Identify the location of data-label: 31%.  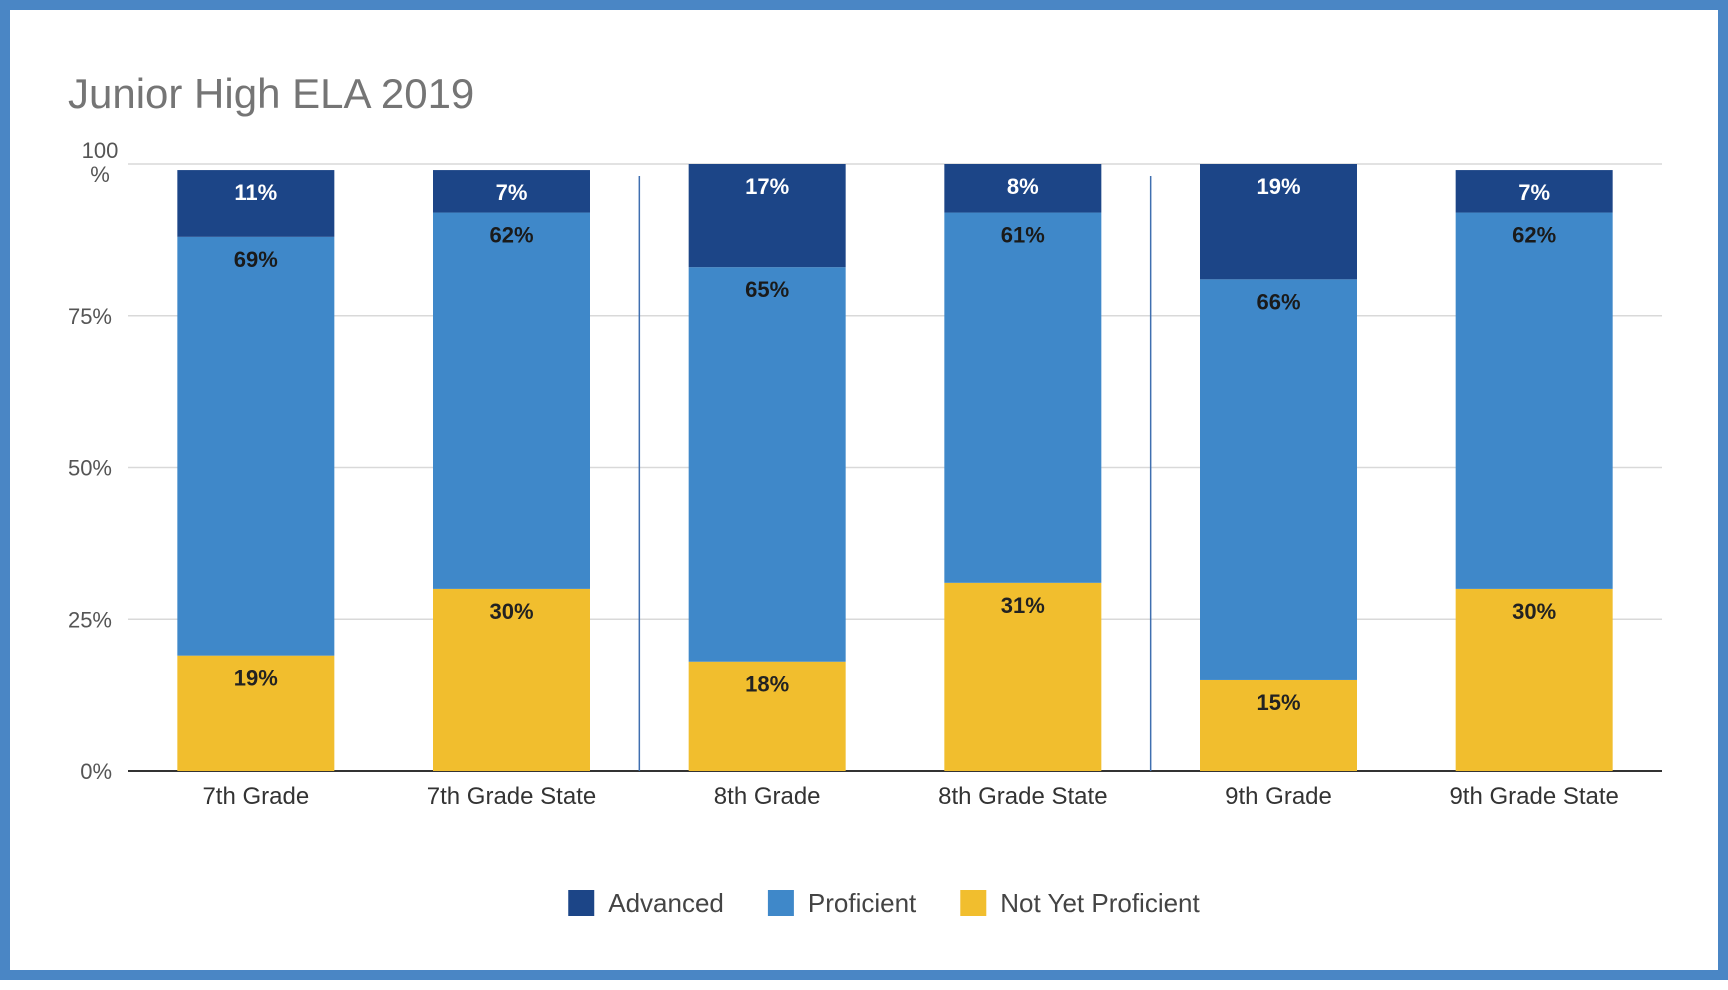
(1023, 605).